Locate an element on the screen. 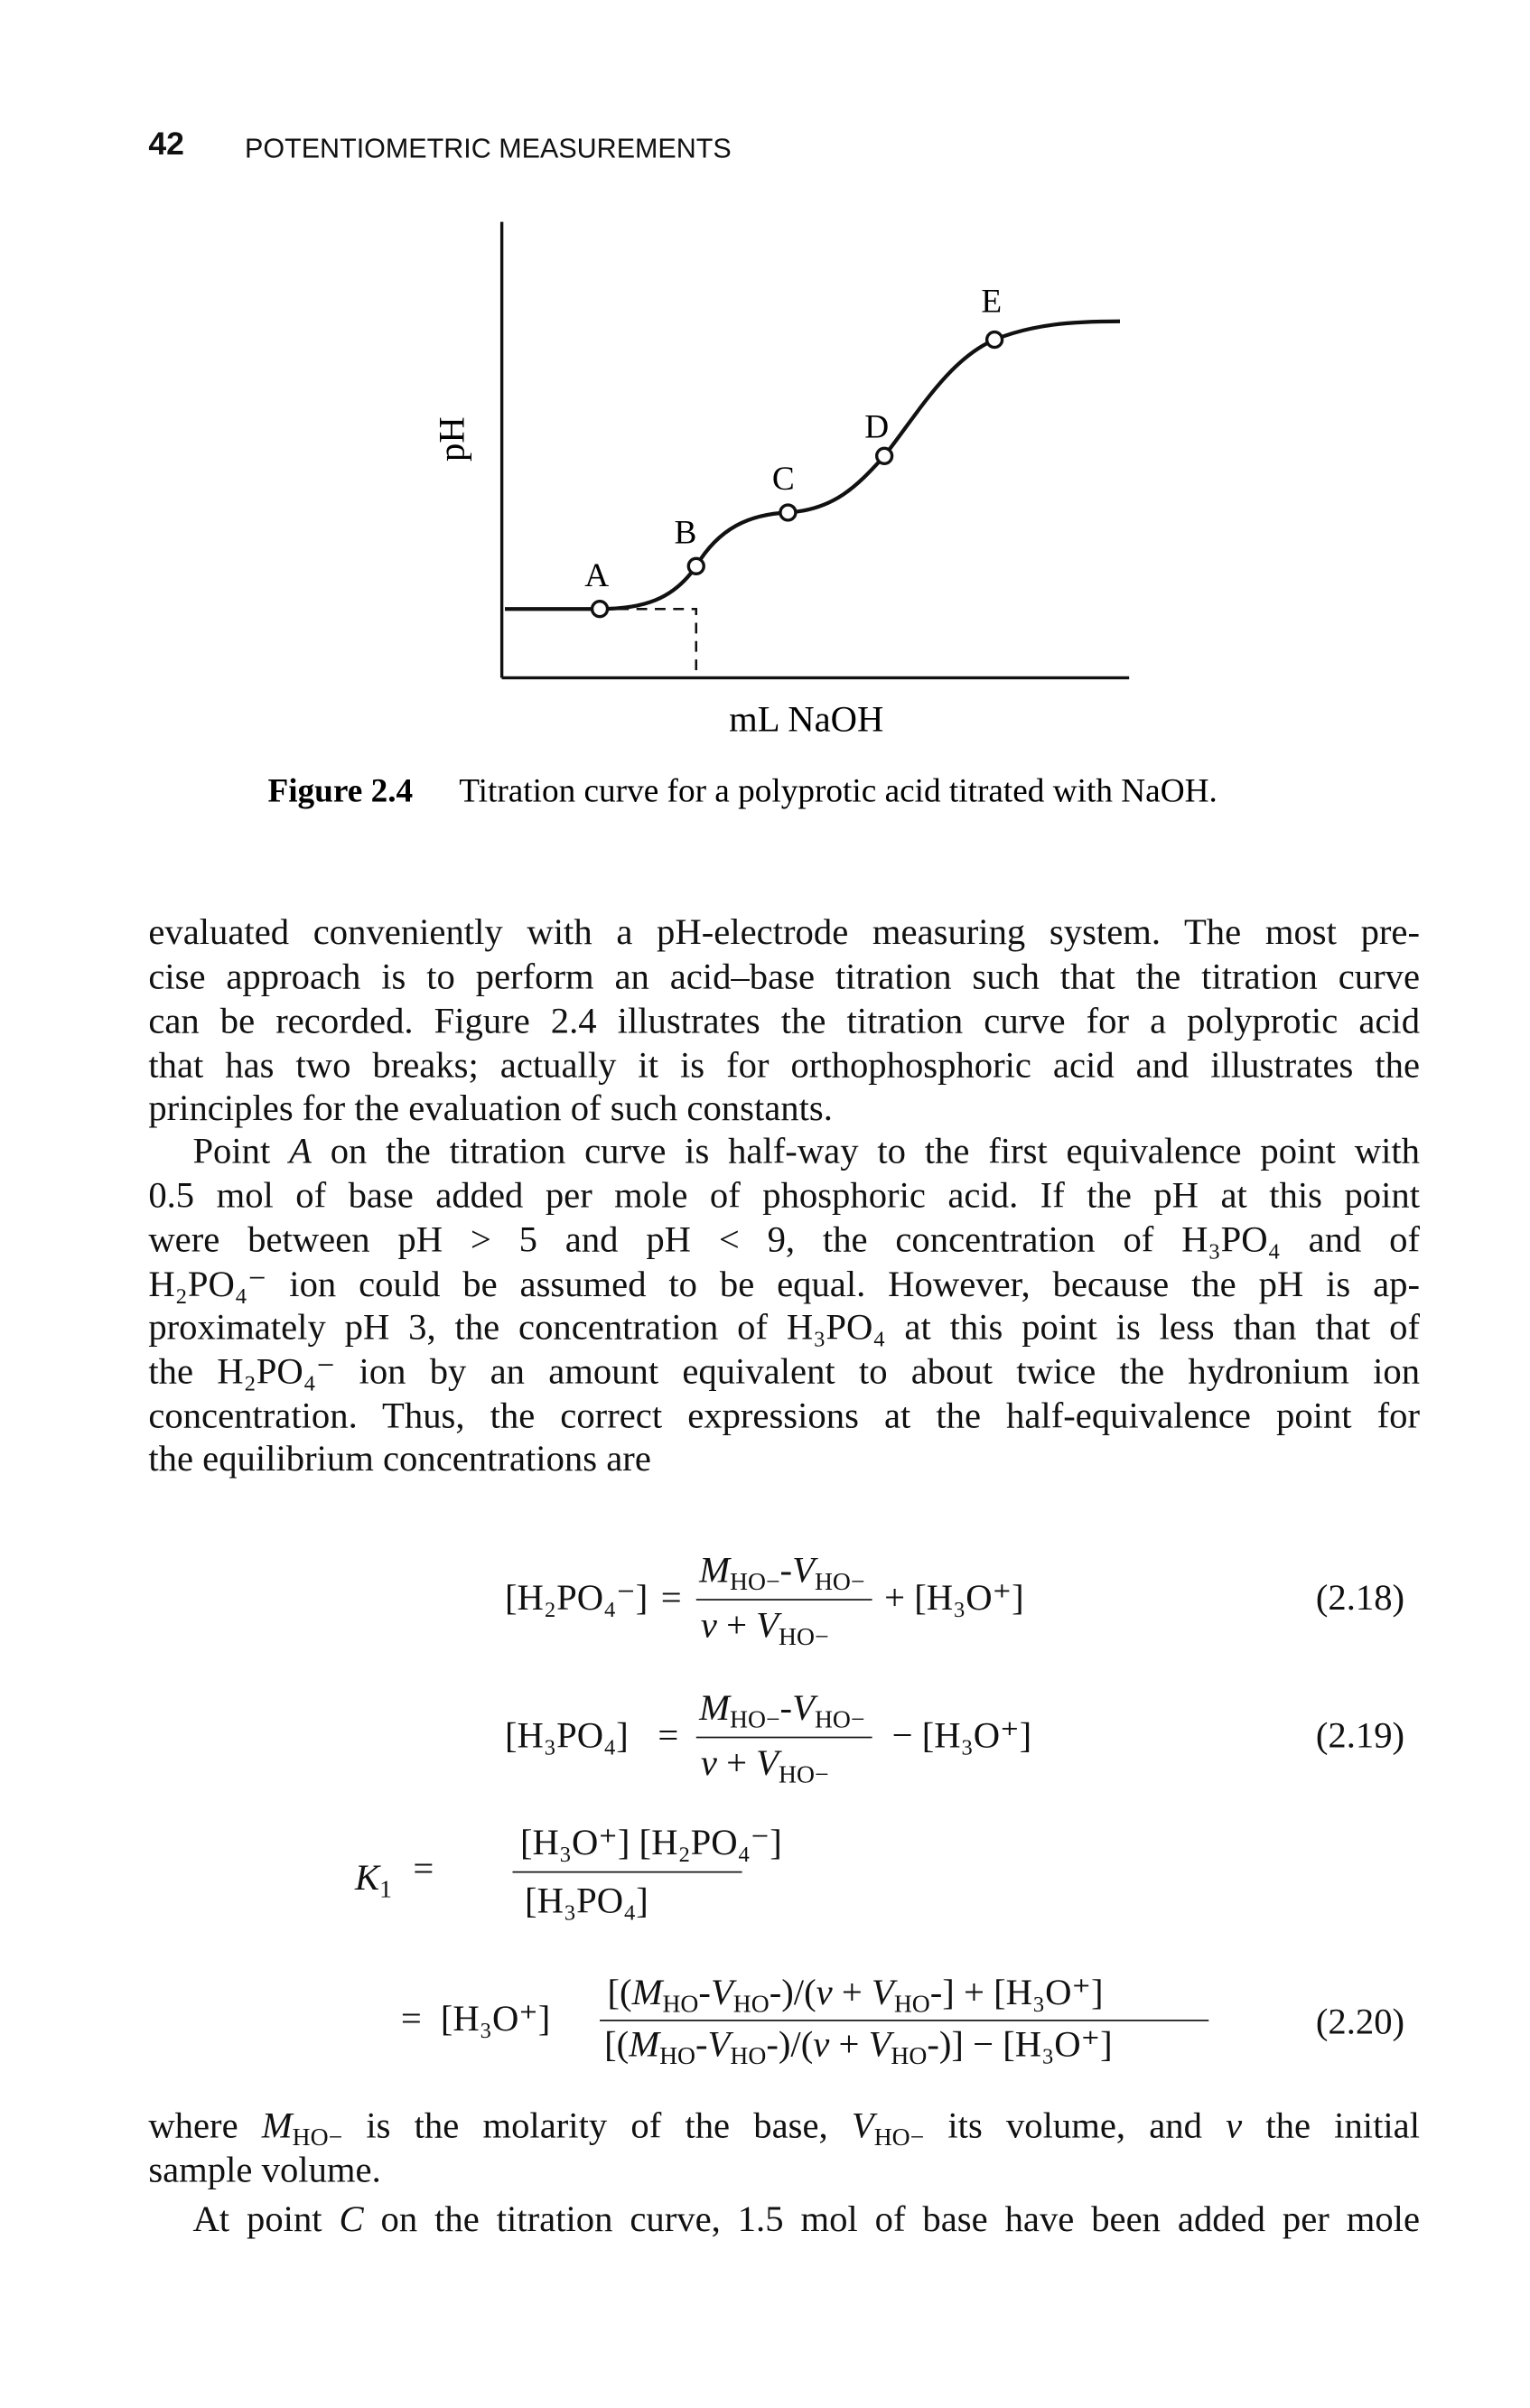 The width and height of the screenshot is (1530, 2408). text-run: A is located at coordinates (300, 1152).